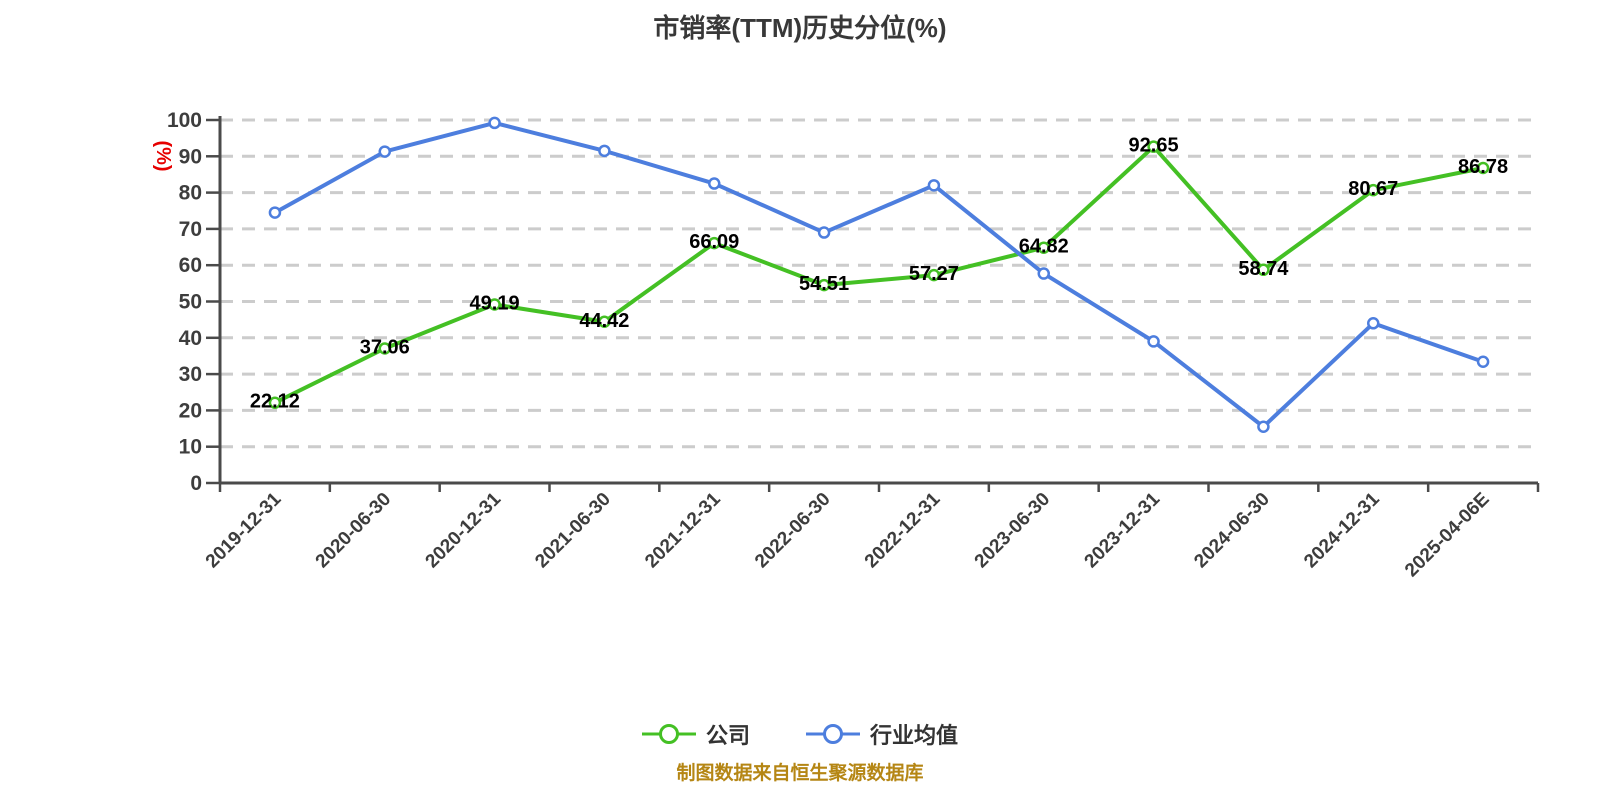 The height and width of the screenshot is (800, 1600). I want to click on y-tick-label: 40, so click(190, 338).